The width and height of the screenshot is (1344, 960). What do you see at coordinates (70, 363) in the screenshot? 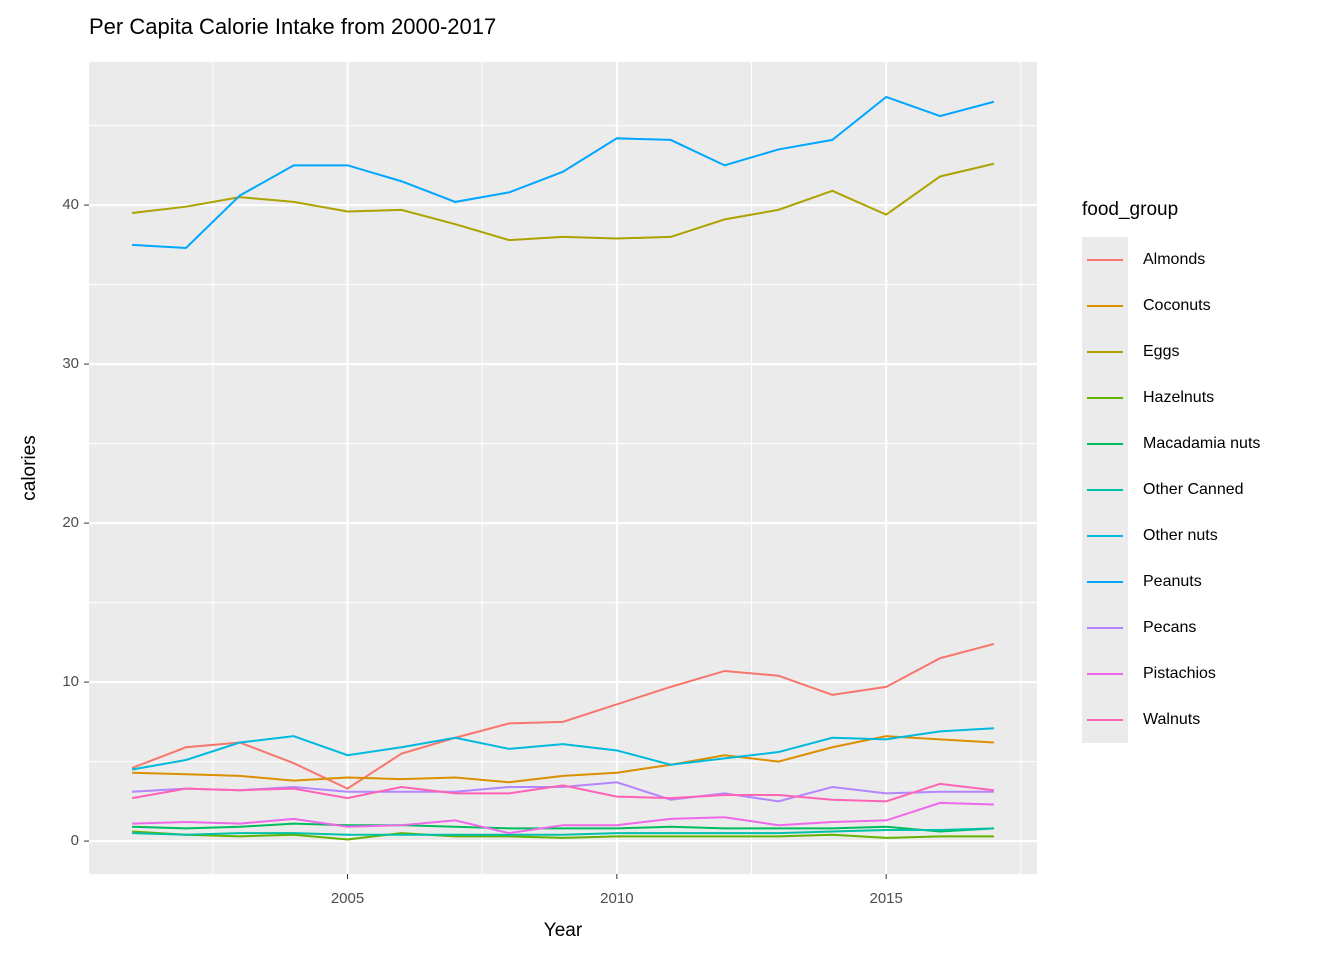
I see `y-tick-label: 30` at bounding box center [70, 363].